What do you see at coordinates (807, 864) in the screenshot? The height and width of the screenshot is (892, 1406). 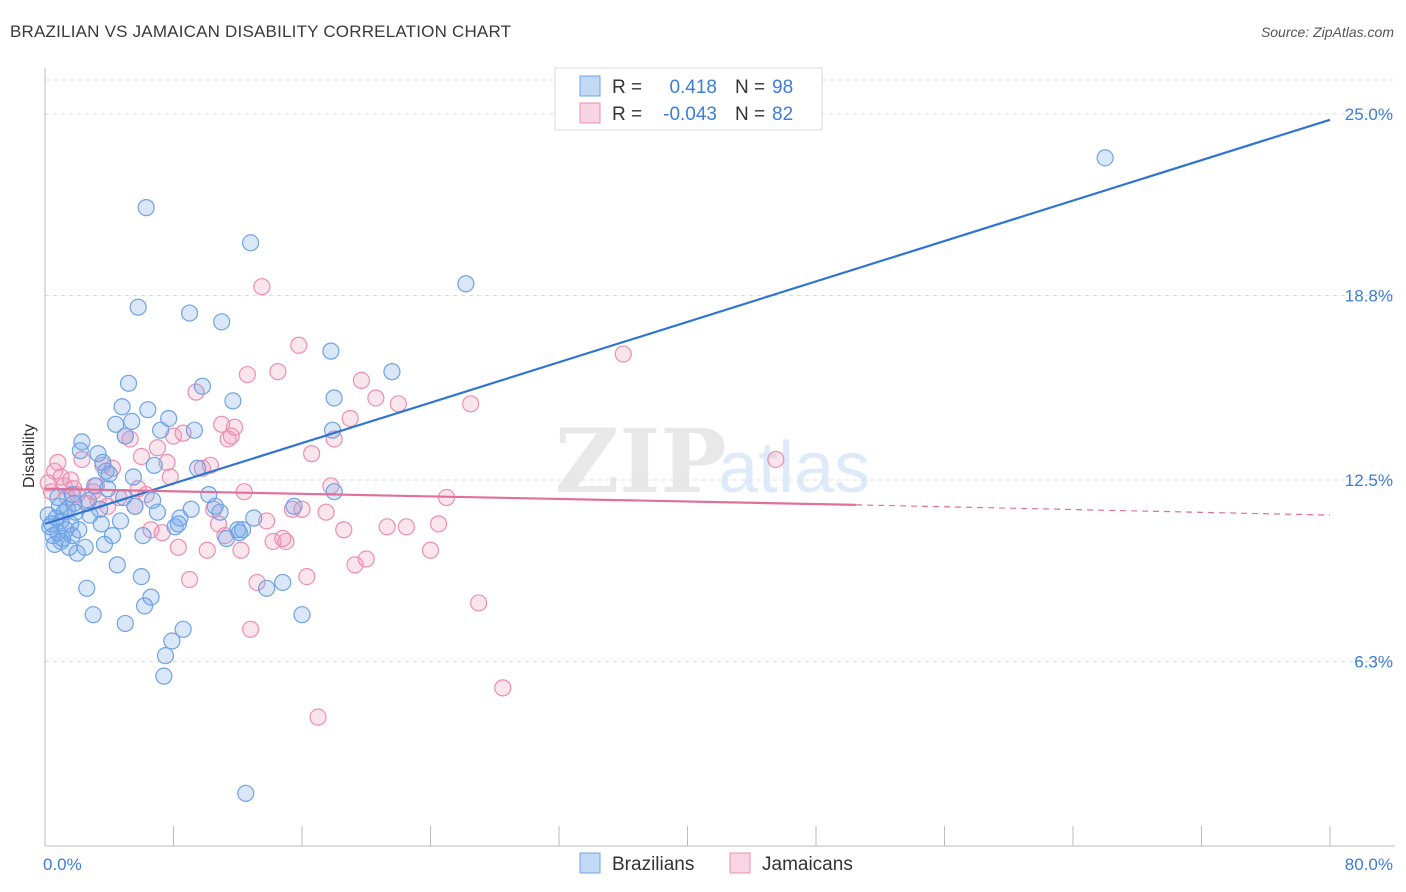 I see `bottom-legend-jamaicans: Jamaicans` at bounding box center [807, 864].